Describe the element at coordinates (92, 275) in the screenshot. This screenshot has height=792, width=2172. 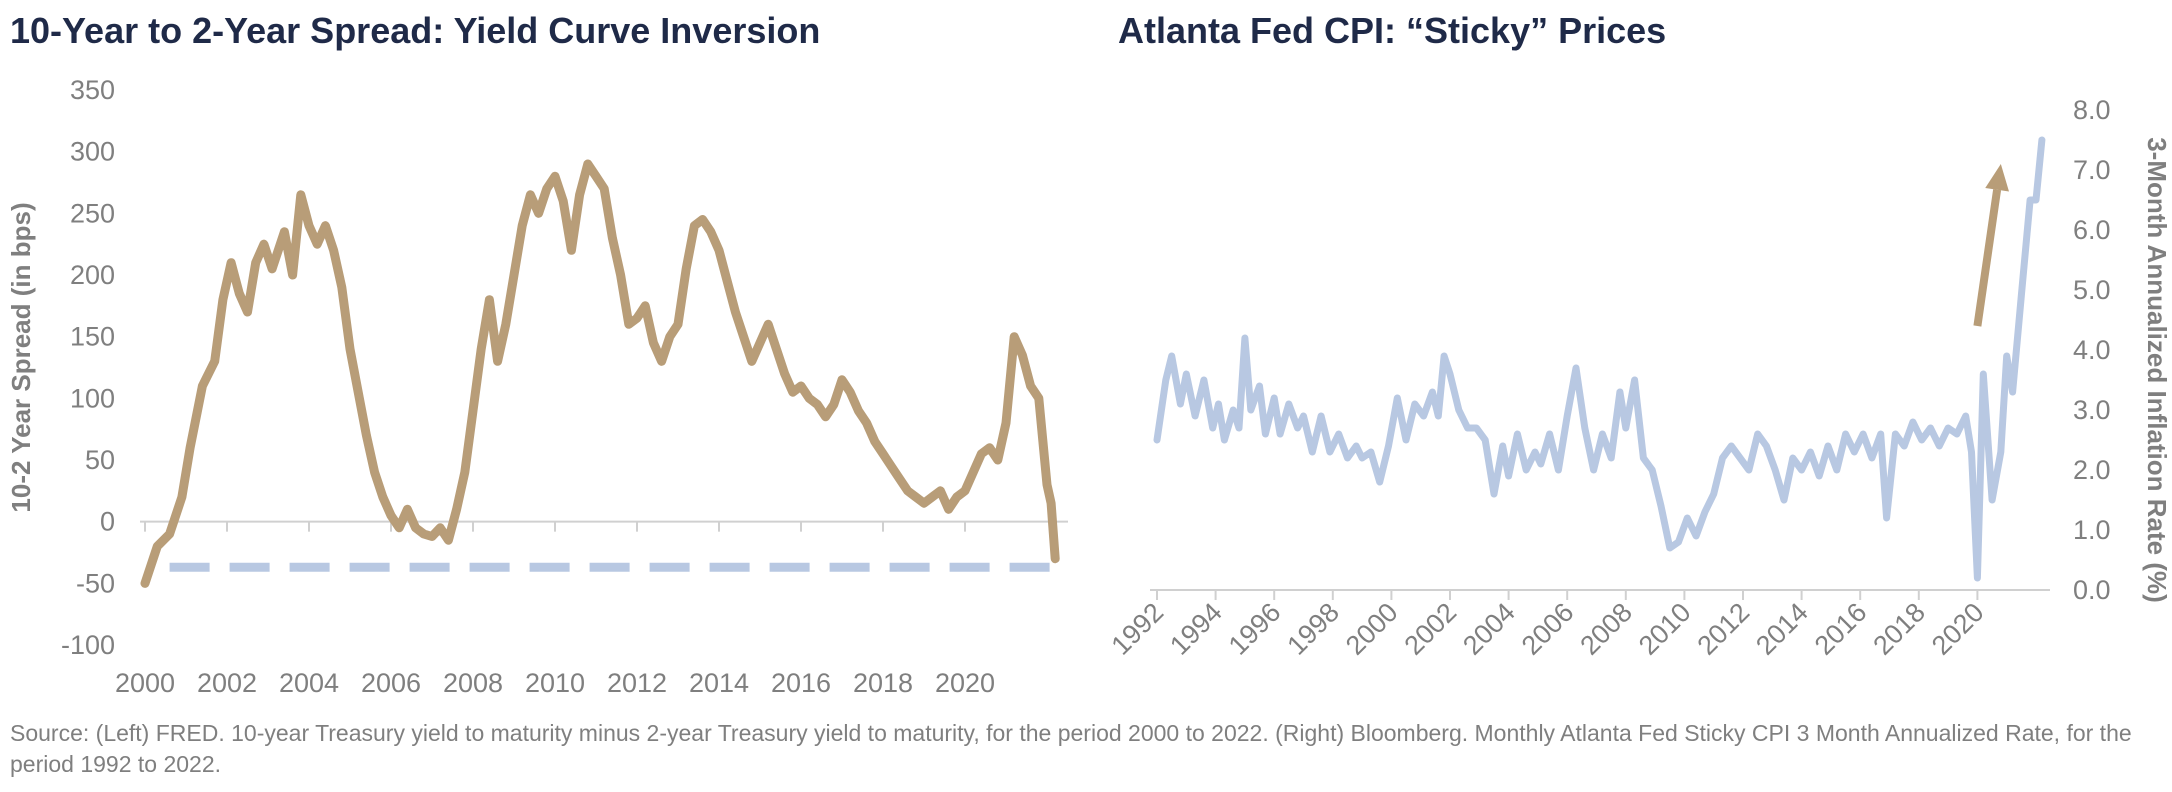
I see `left-y-tick-label: 200` at that location.